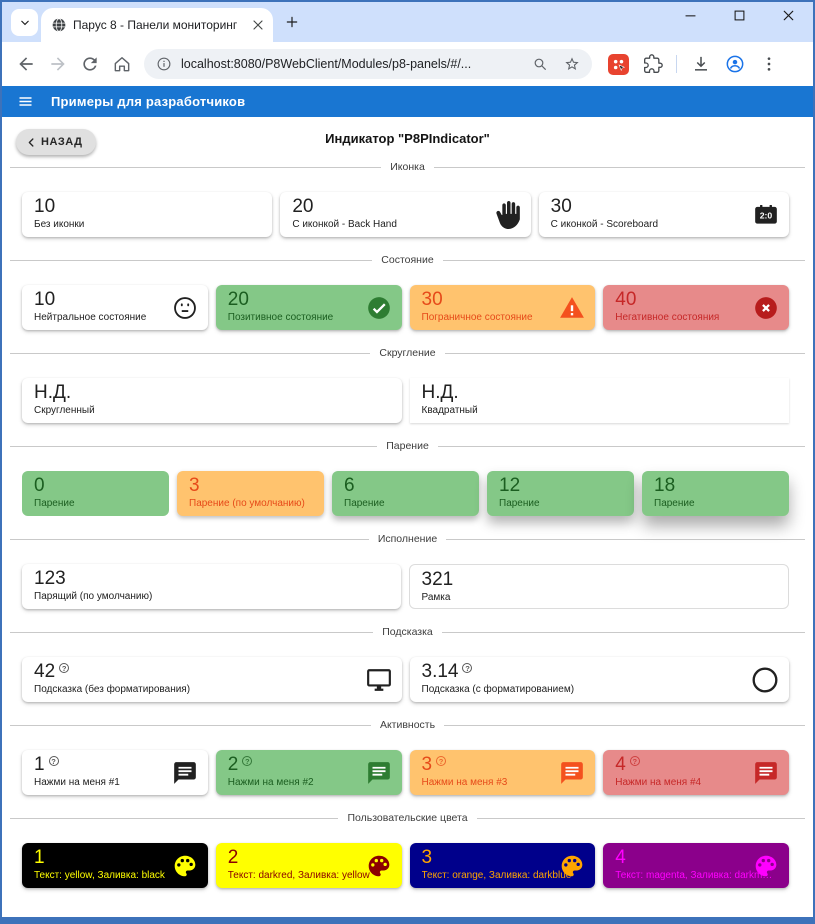  What do you see at coordinates (25, 101) in the screenshot?
I see `hamburger-menu-icon` at bounding box center [25, 101].